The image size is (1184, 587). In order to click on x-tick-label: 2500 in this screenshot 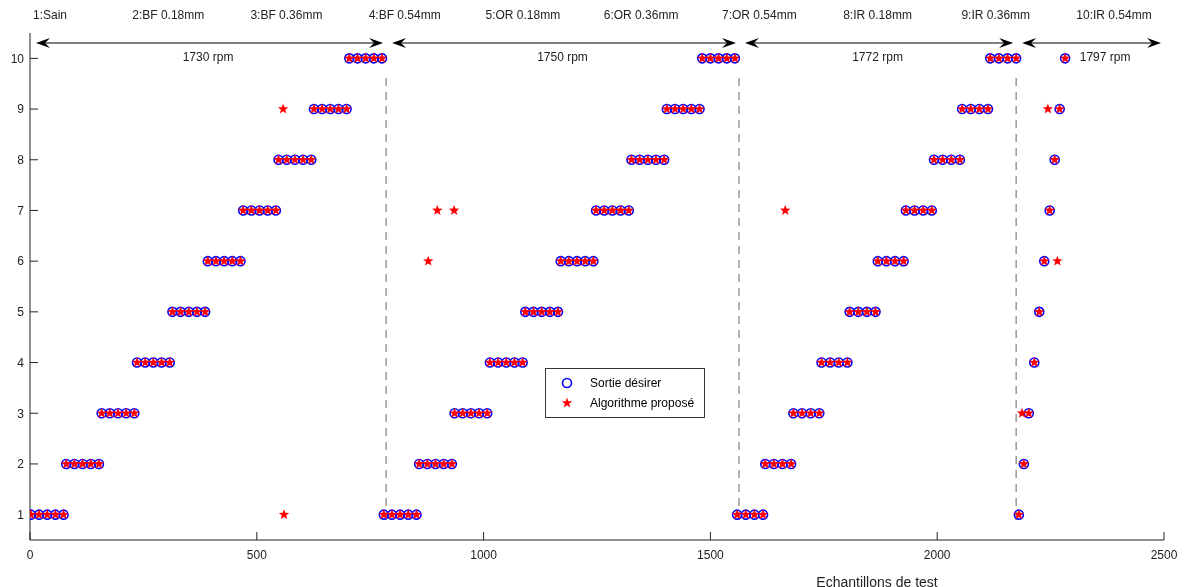, I will do `click(1164, 554)`.